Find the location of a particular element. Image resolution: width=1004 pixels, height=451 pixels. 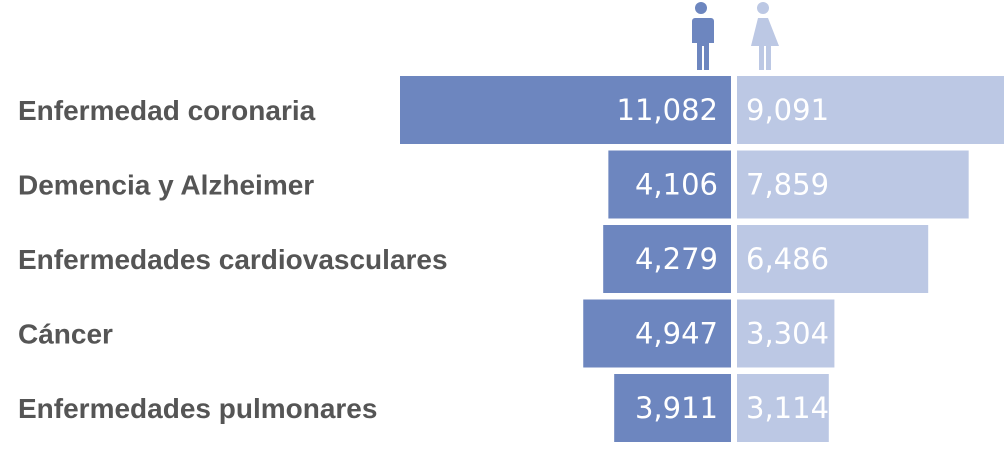

female-value-label: 6,486 is located at coordinates (787, 259).